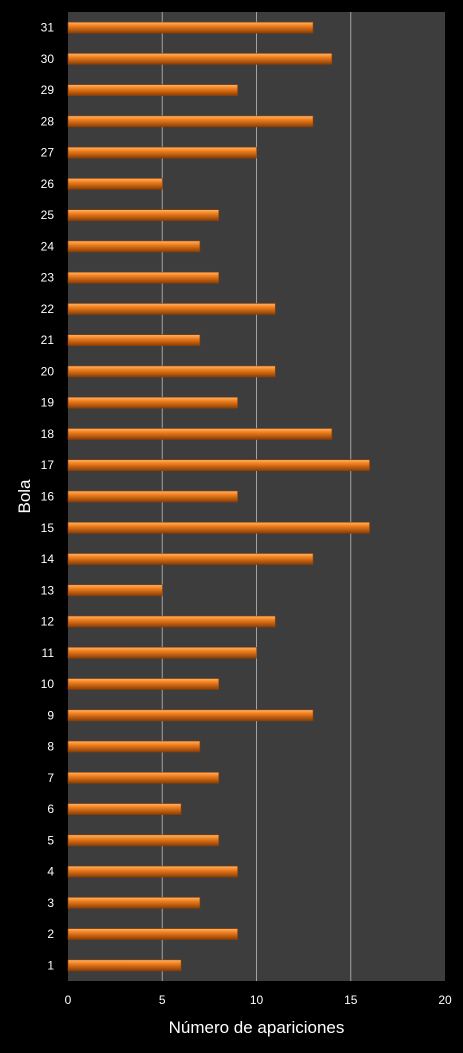 The width and height of the screenshot is (463, 1053). I want to click on y-tick-label-3: 3, so click(50, 903).